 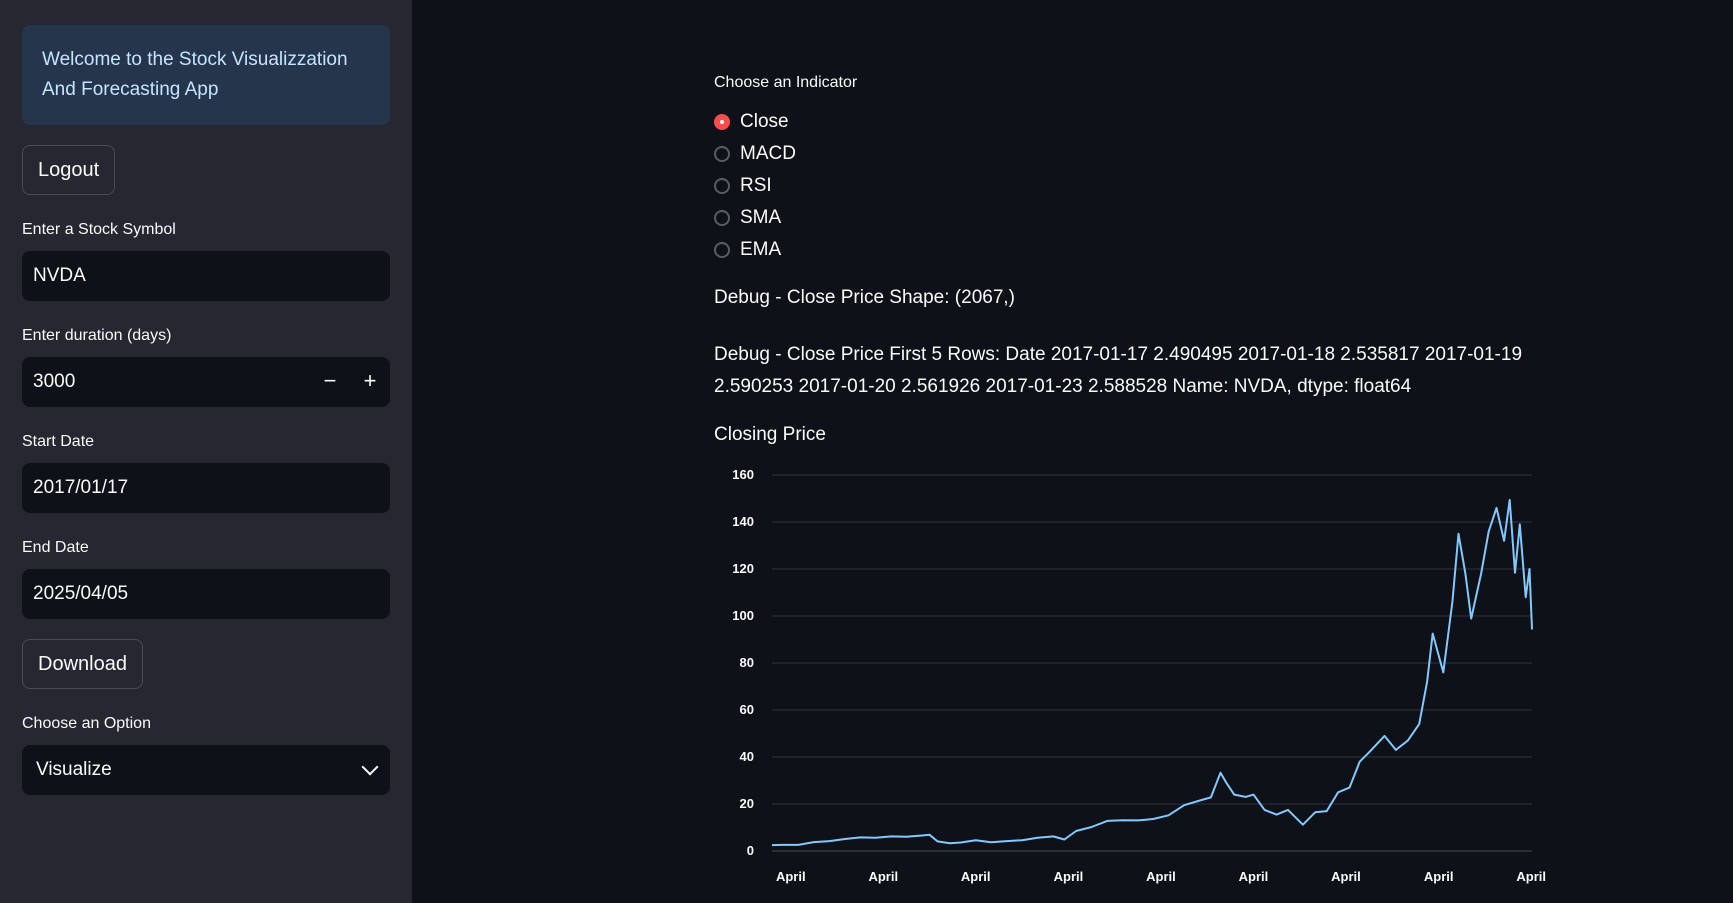 I want to click on radio-option-ema: EMA, so click(x=755, y=250).